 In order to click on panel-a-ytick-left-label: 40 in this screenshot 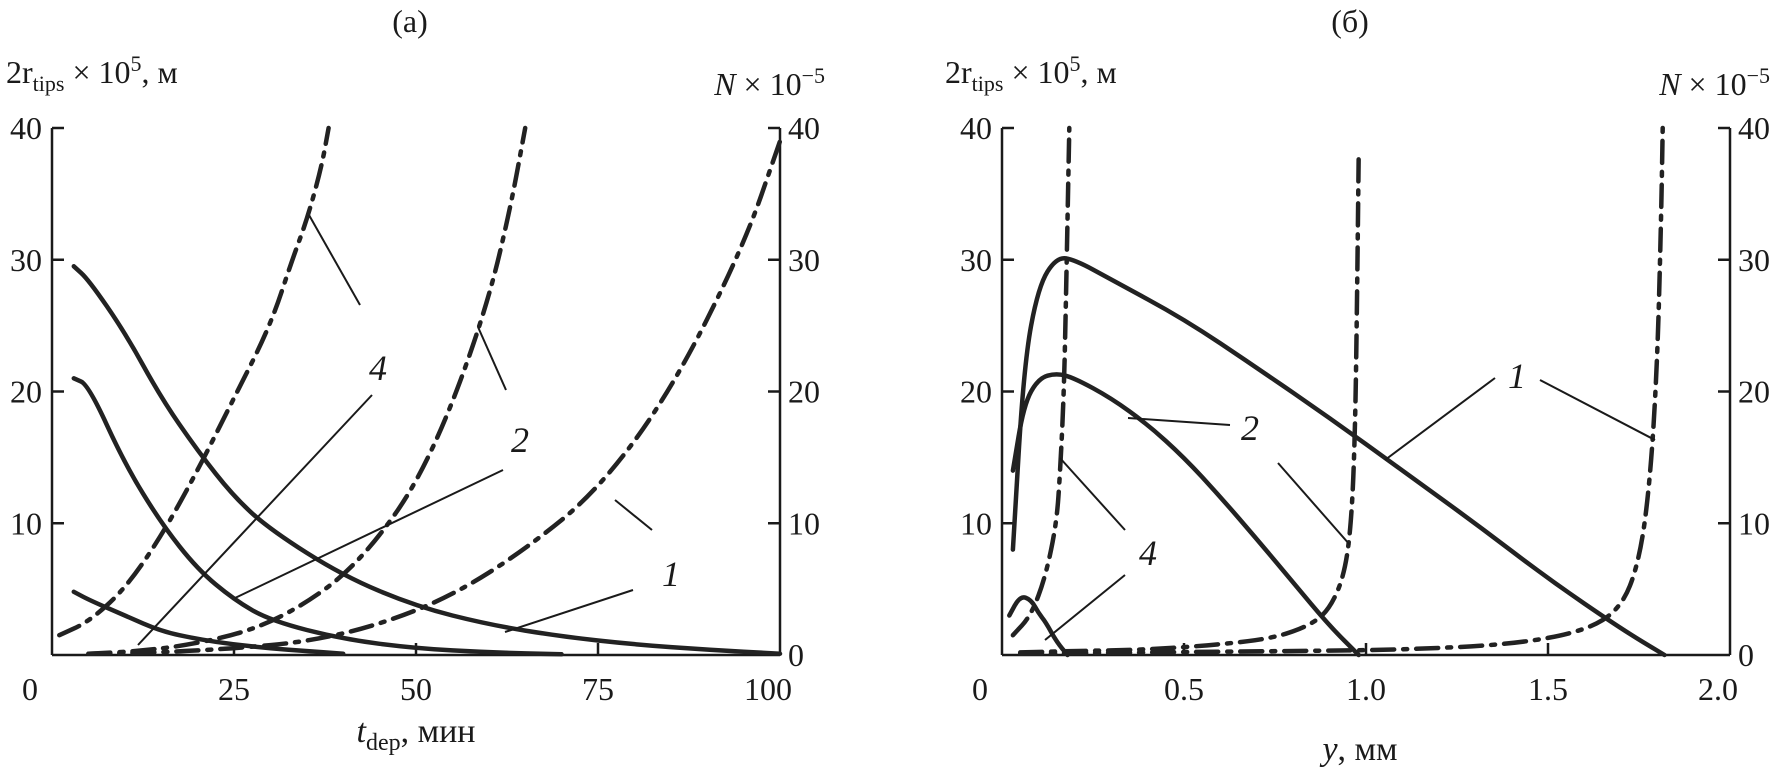, I will do `click(26, 128)`.